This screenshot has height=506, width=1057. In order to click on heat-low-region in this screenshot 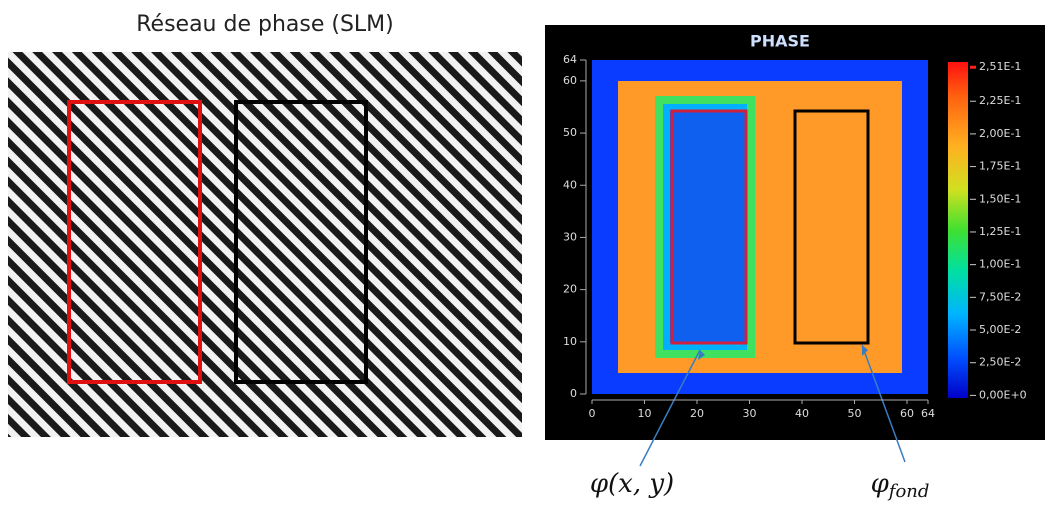, I will do `click(708, 226)`.